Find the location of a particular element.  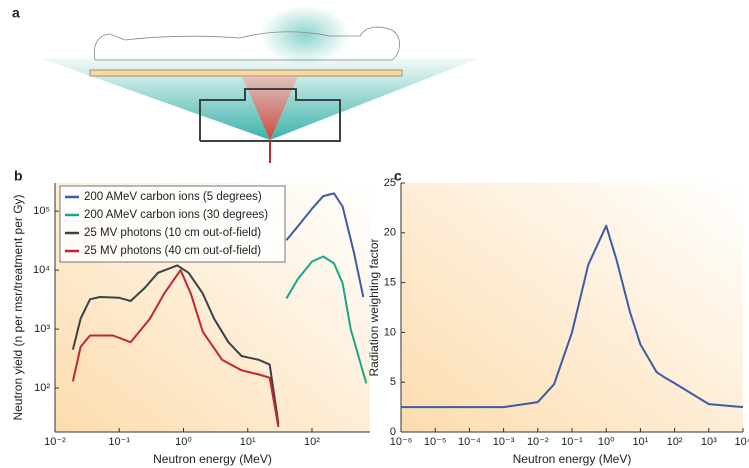

x-tick-label: 10⁴ is located at coordinates (742, 442).